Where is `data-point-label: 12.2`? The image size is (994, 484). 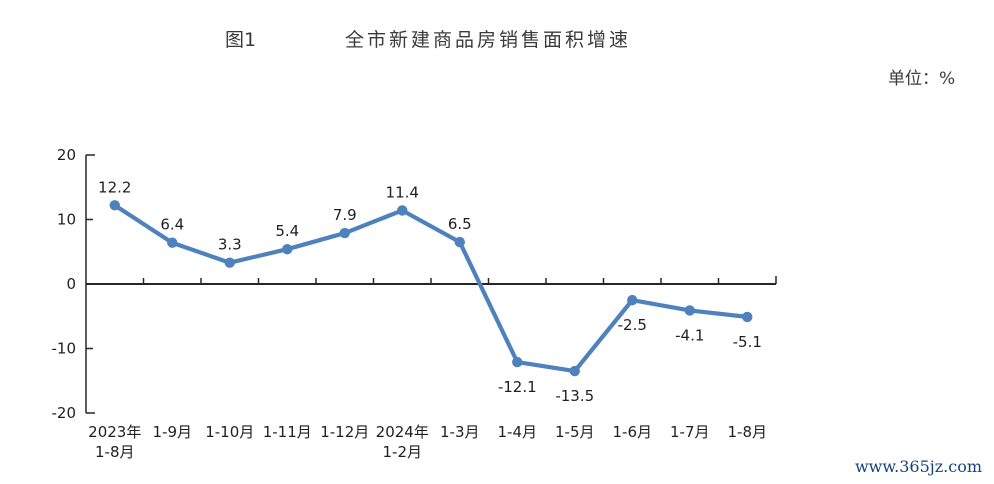
data-point-label: 12.2 is located at coordinates (114, 187).